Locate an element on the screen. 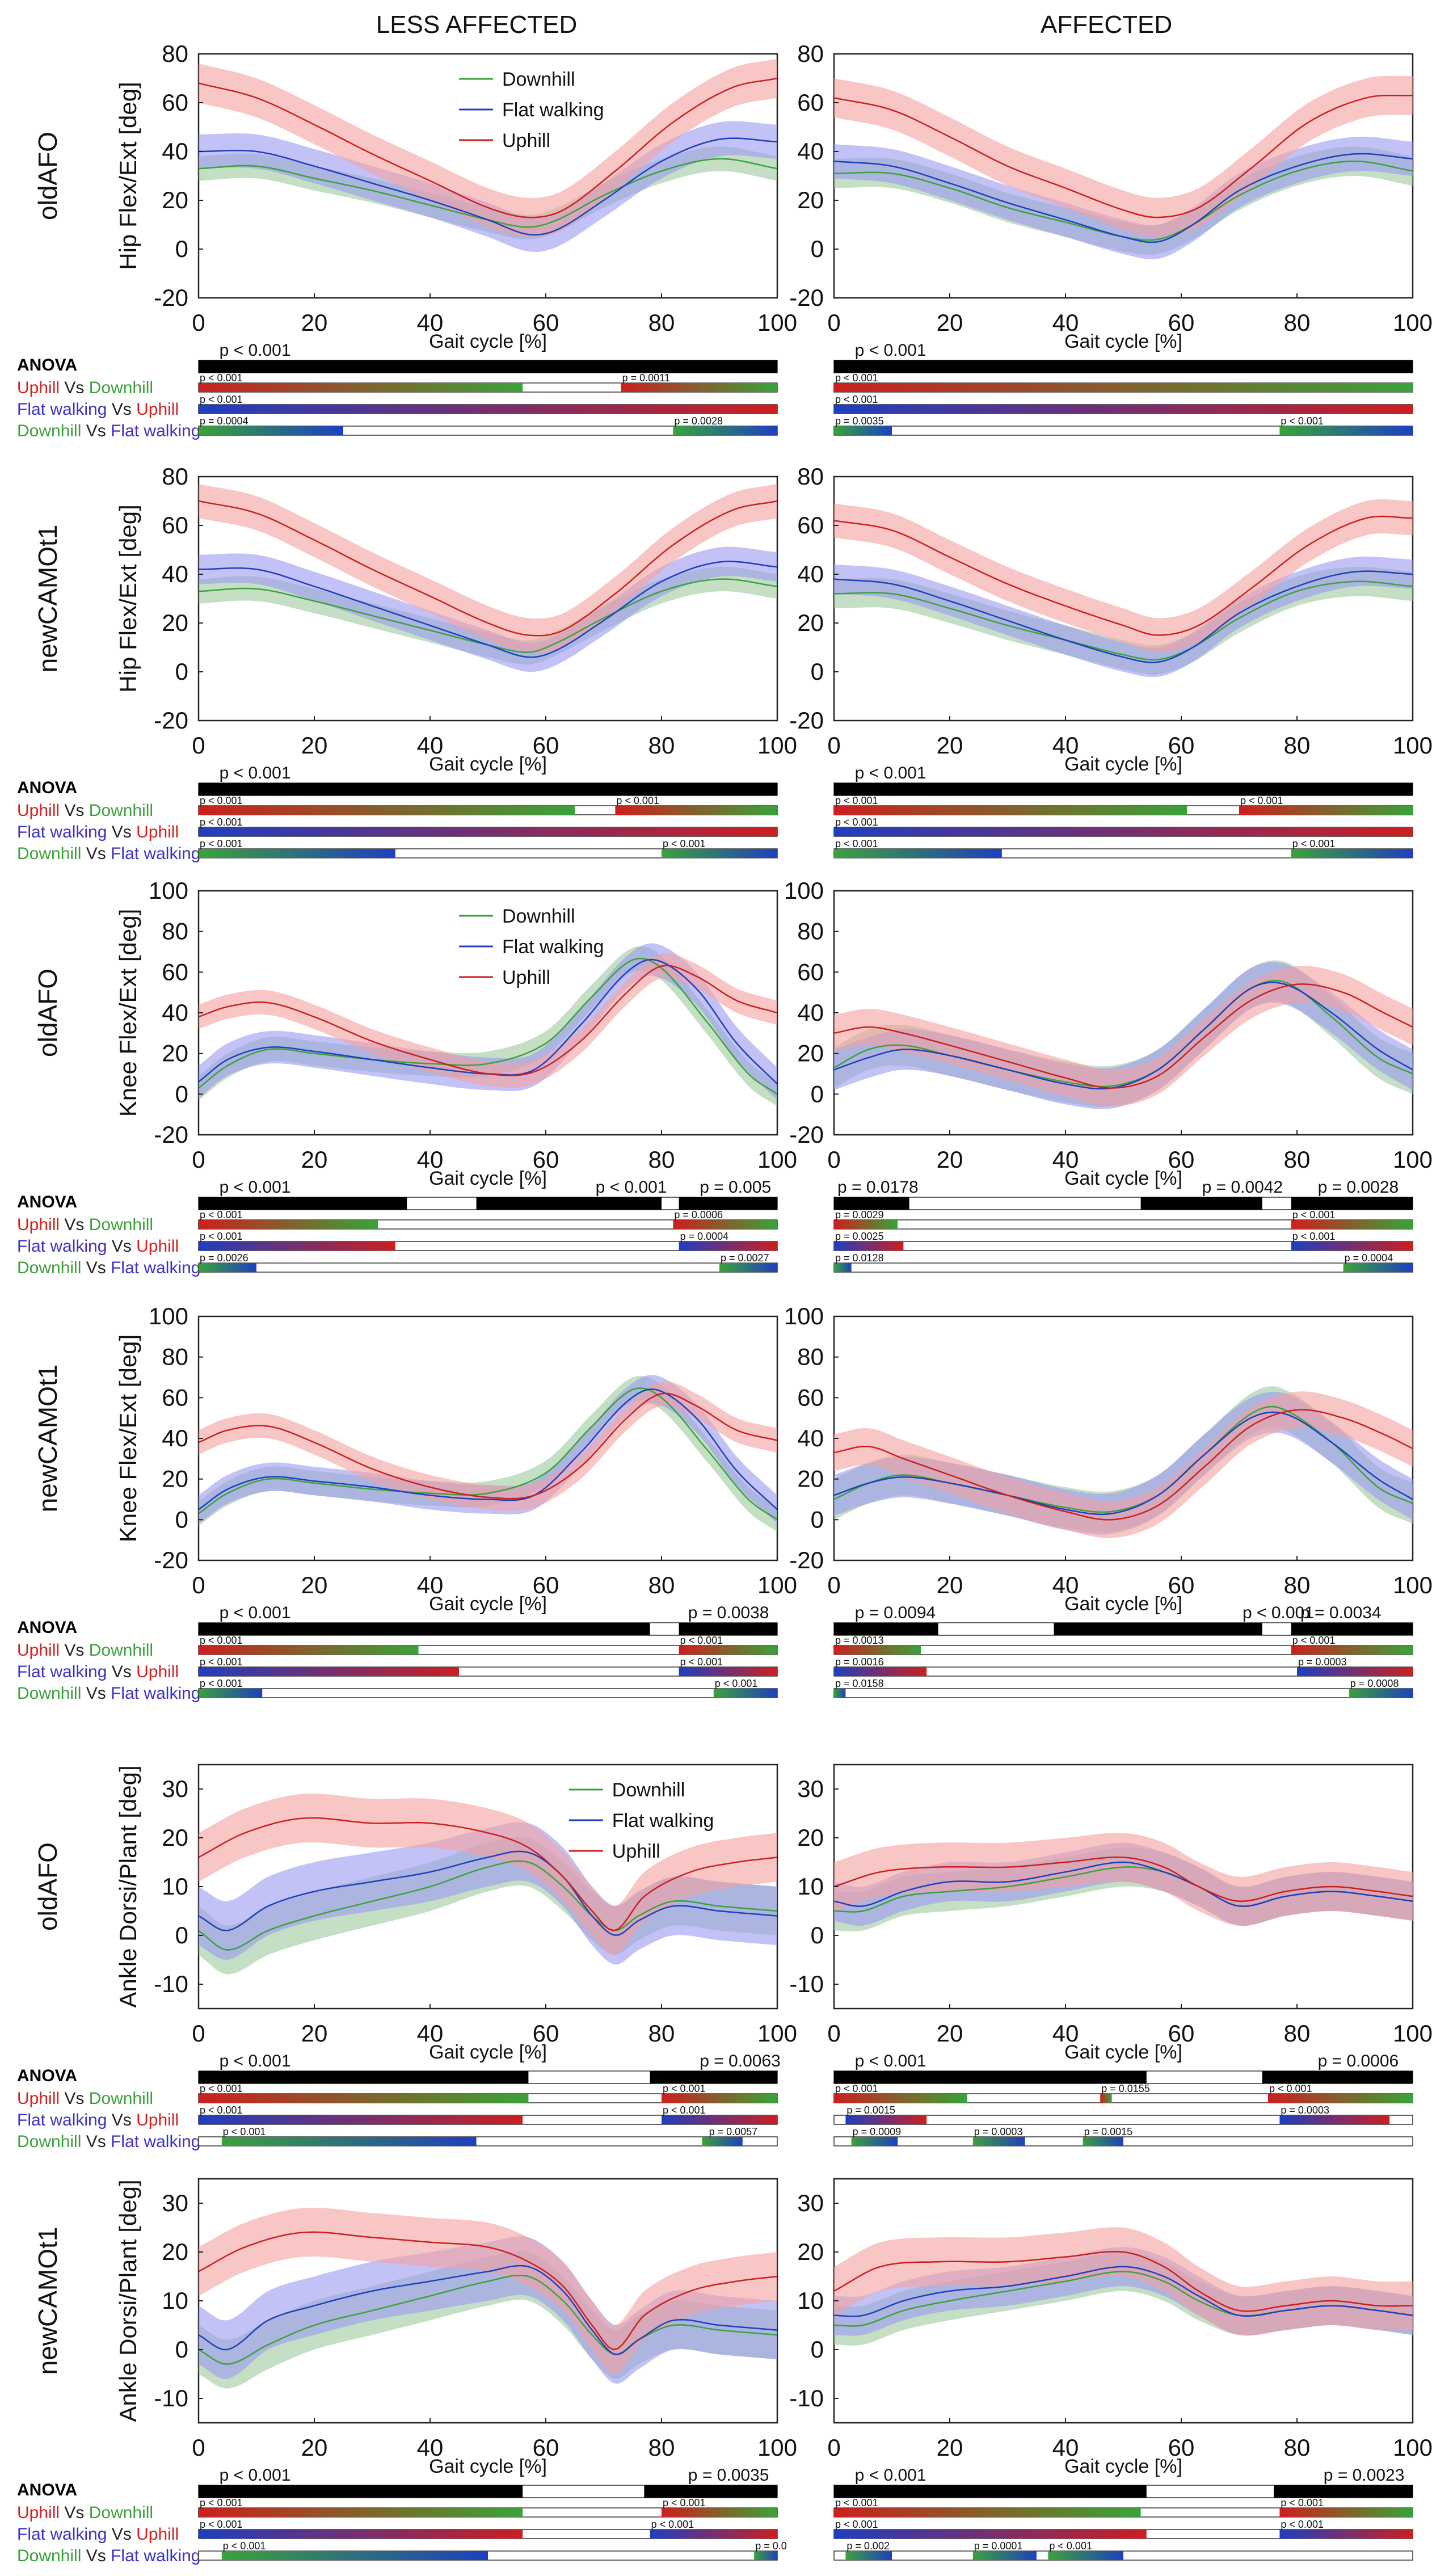 The image size is (1432, 2576). x-tick-label: 0 is located at coordinates (198, 1159).